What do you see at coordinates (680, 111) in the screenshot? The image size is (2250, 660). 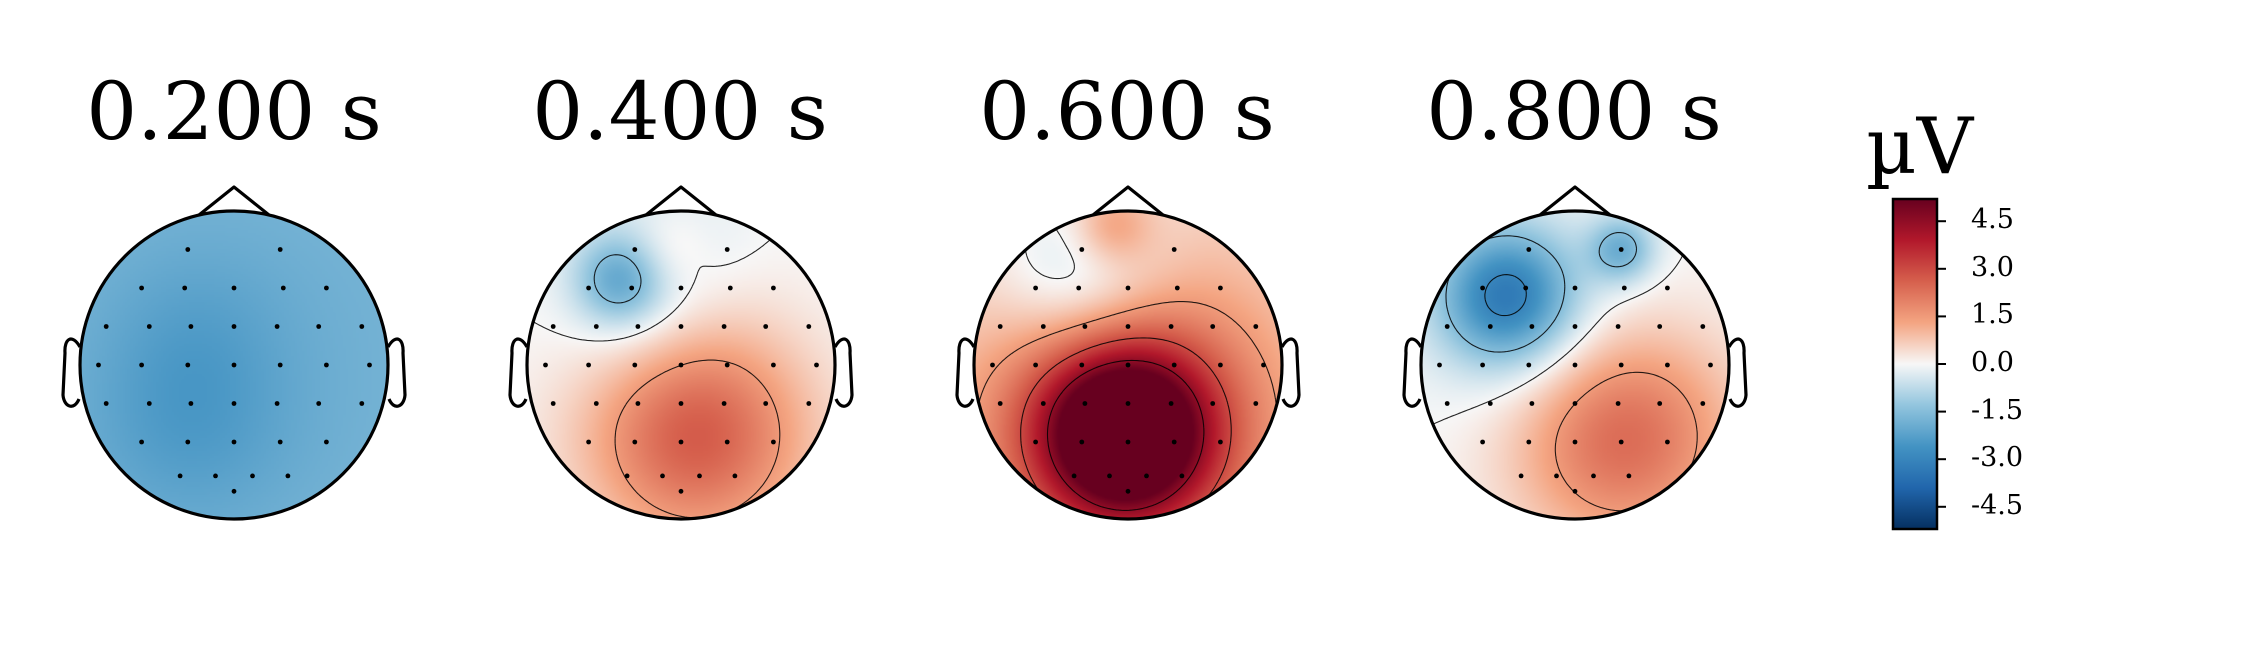 I see `map-title-2: 0.400 s` at bounding box center [680, 111].